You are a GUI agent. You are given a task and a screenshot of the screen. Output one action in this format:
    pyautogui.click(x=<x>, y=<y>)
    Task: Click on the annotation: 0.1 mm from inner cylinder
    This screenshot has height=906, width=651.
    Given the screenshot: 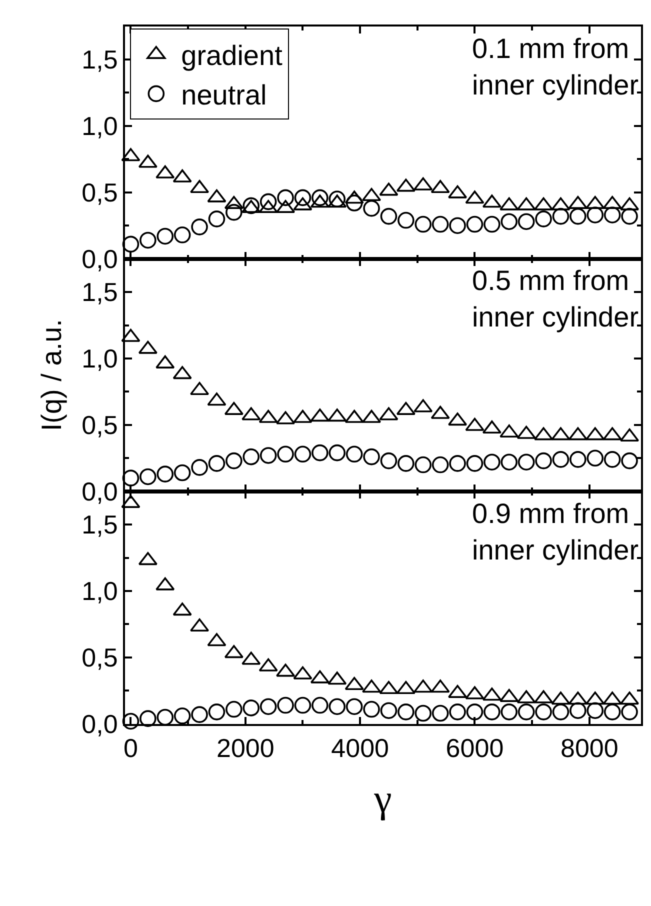 What is the action you would take?
    pyautogui.click(x=555, y=66)
    